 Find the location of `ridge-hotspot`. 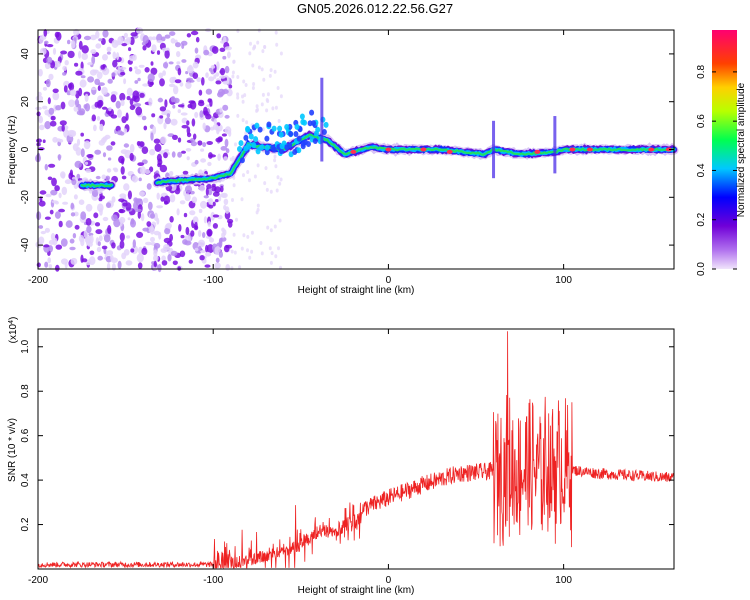

ridge-hotspot is located at coordinates (537, 151).